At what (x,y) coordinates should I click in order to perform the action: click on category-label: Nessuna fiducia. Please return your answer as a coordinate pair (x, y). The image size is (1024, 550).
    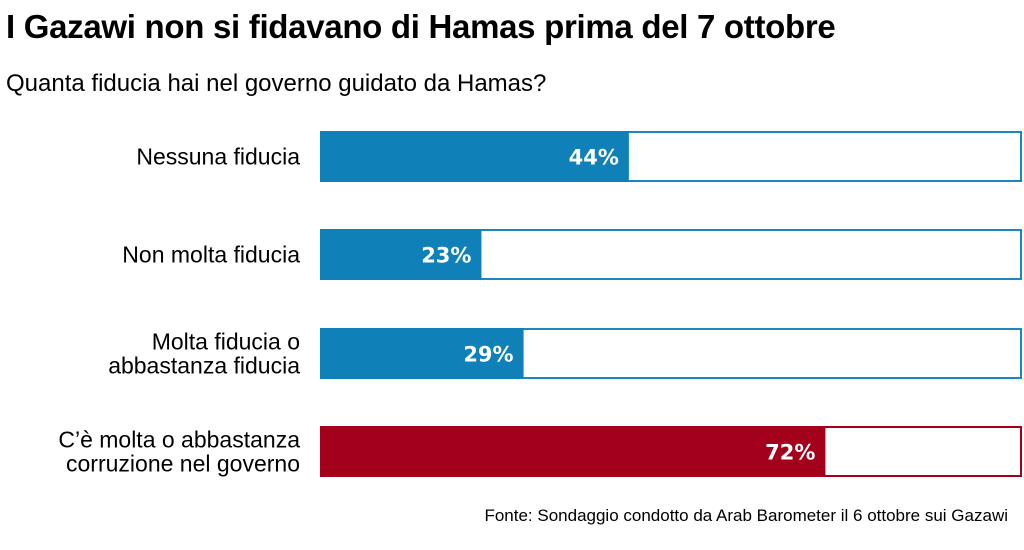
    Looking at the image, I should click on (218, 157).